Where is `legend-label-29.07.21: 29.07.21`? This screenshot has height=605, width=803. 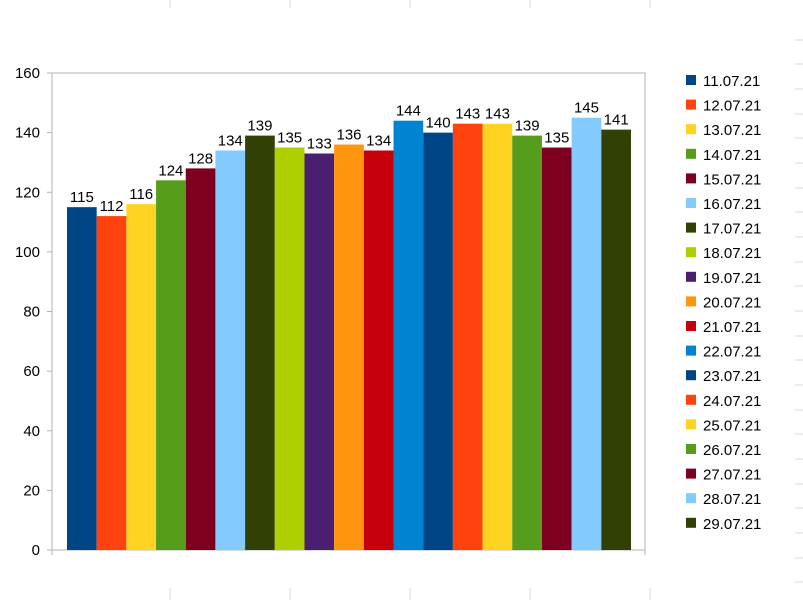 legend-label-29.07.21: 29.07.21 is located at coordinates (732, 524).